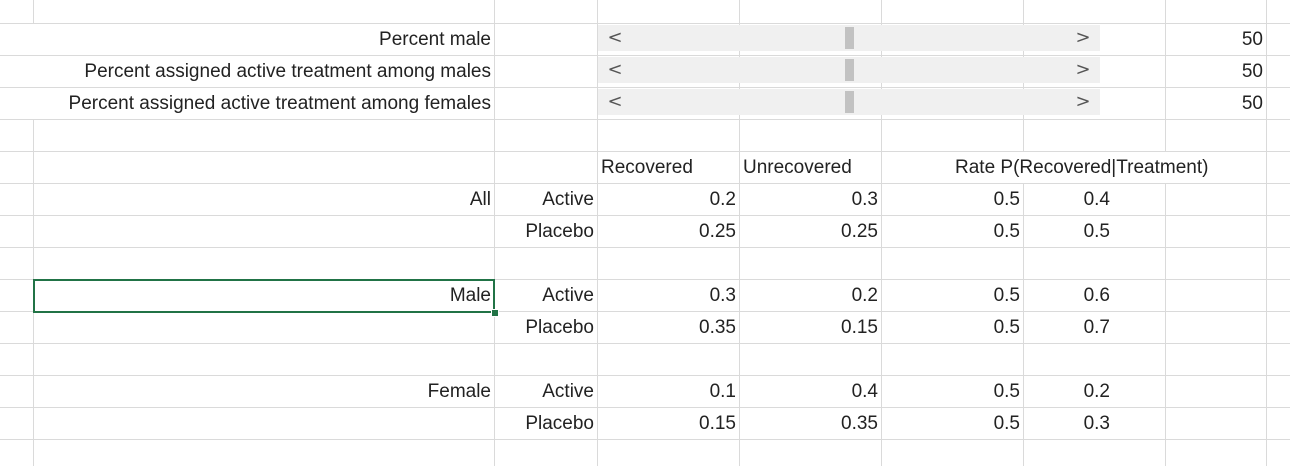 The width and height of the screenshot is (1290, 466). I want to click on cell-unrecovered: 0.15, so click(859, 327).